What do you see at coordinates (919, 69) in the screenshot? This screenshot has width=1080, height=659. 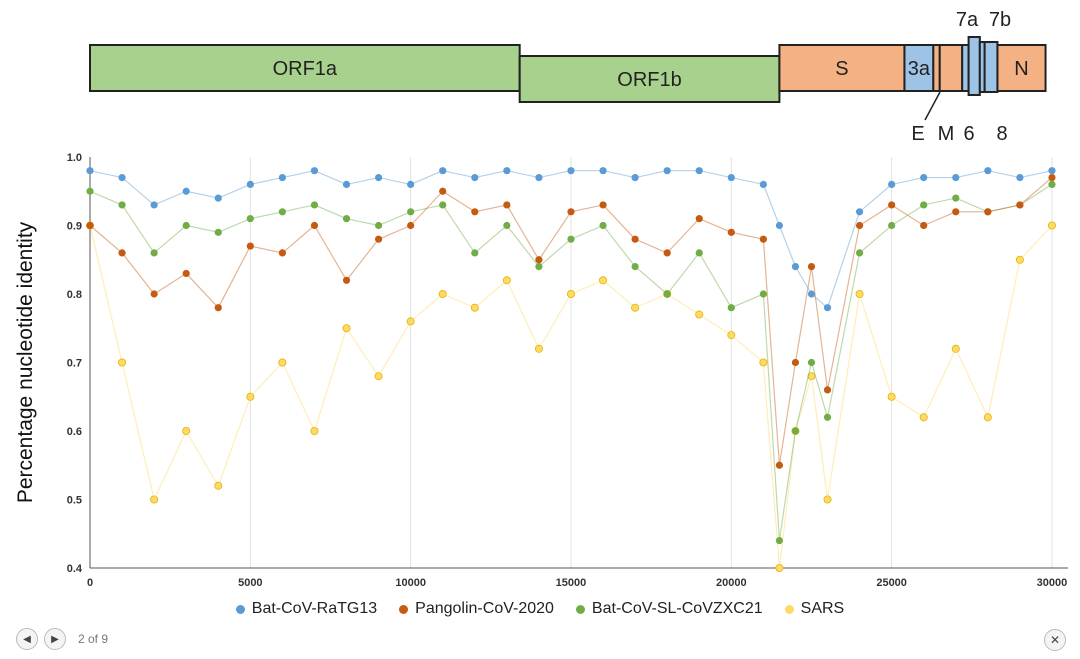 I see `gene-label: 3a` at bounding box center [919, 69].